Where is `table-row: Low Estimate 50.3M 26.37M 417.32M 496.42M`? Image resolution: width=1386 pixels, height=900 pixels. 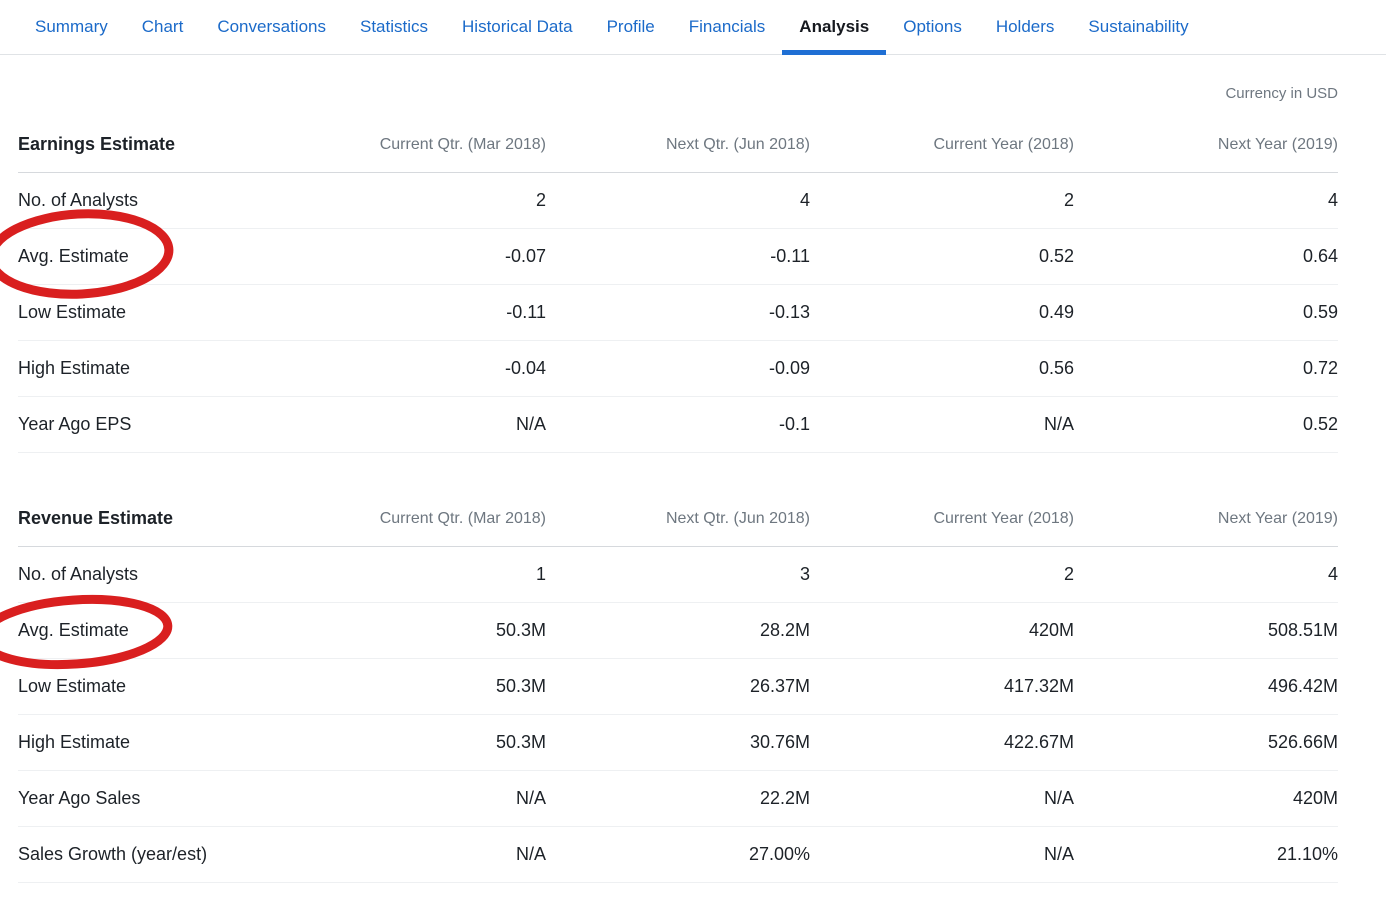
table-row: Low Estimate 50.3M 26.37M 417.32M 496.42M is located at coordinates (678, 686).